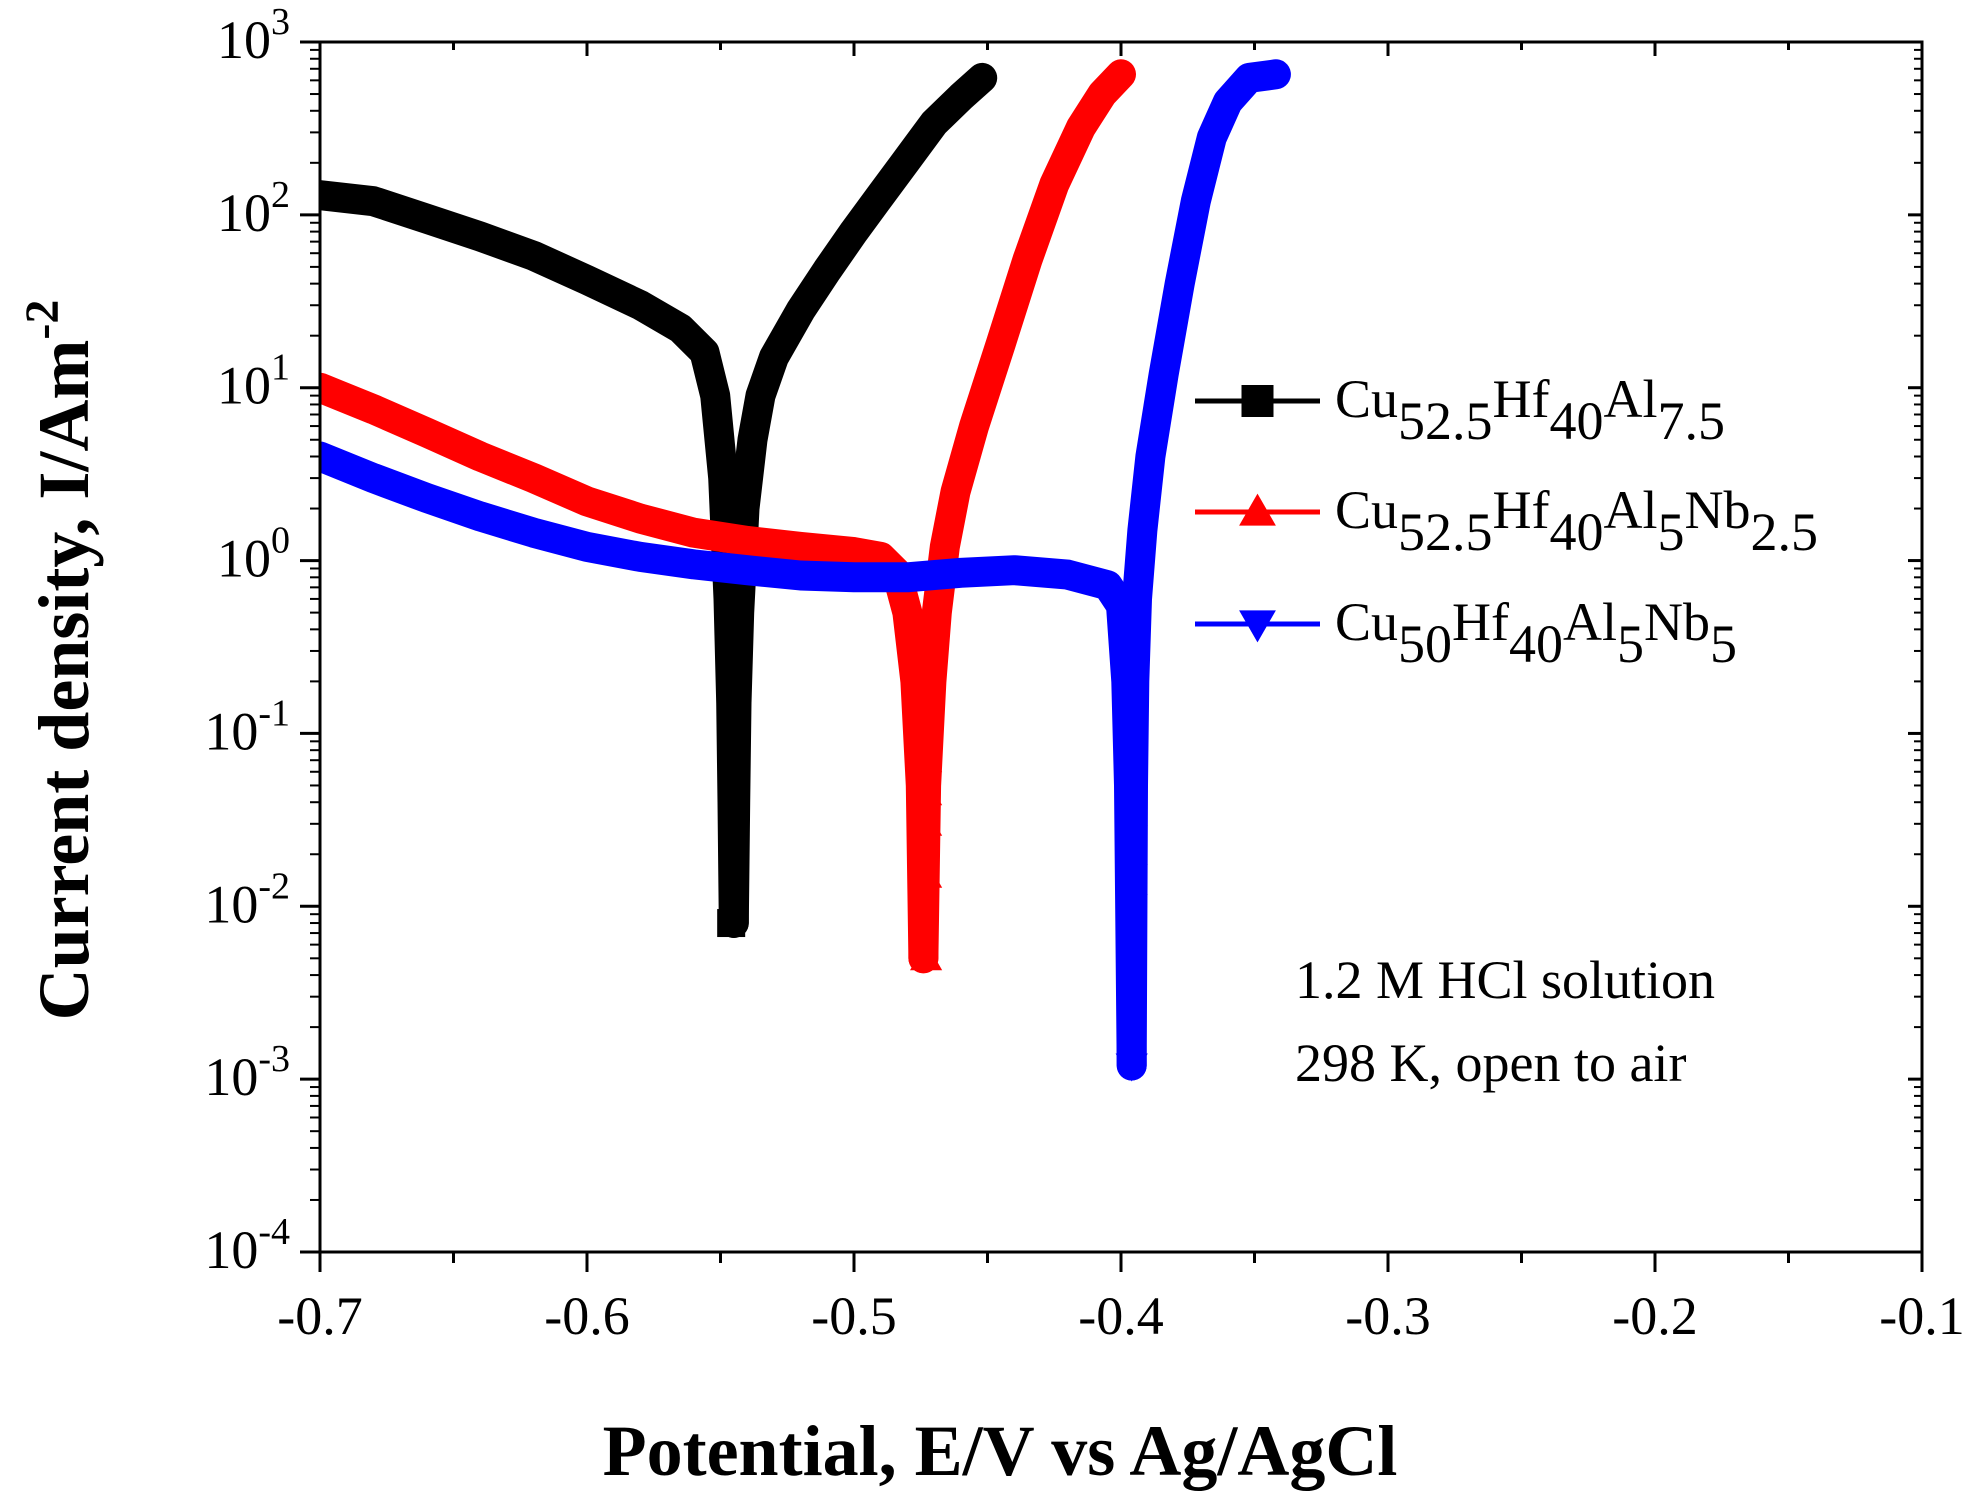  What do you see at coordinates (253, 554) in the screenshot?
I see `y-tick-label-5: 10⁰` at bounding box center [253, 554].